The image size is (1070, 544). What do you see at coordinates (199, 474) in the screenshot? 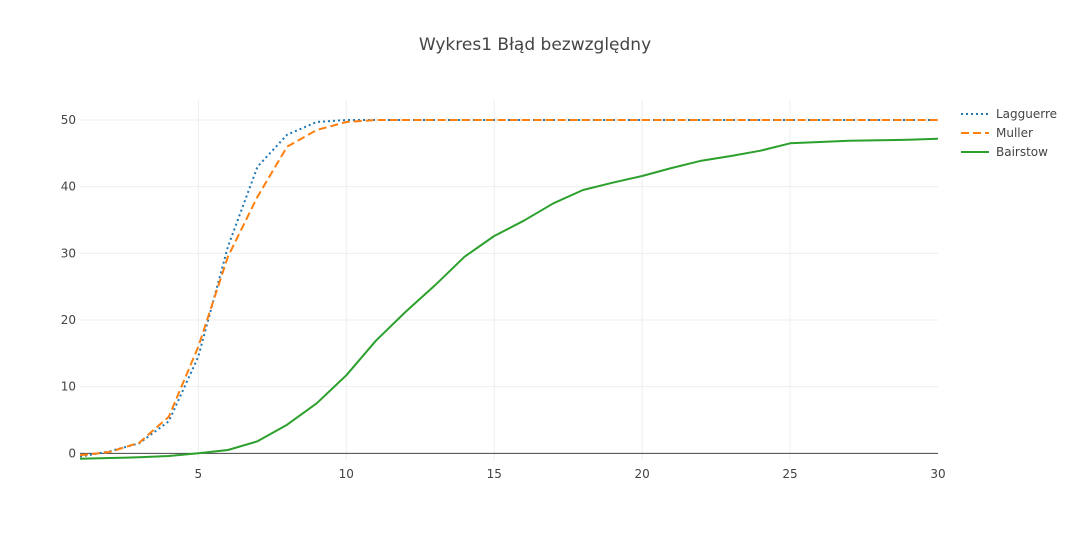
I see `x-tick-label: 5` at bounding box center [199, 474].